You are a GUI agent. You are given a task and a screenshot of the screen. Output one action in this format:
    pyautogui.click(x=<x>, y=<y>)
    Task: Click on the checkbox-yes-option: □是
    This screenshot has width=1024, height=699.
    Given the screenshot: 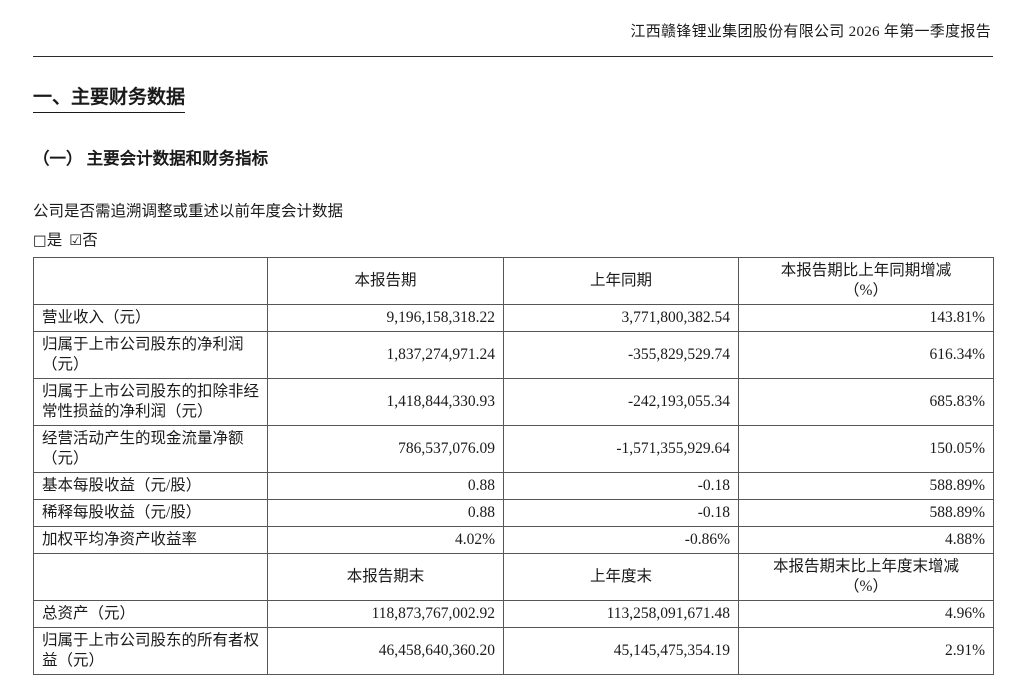 What is the action you would take?
    pyautogui.click(x=47, y=240)
    